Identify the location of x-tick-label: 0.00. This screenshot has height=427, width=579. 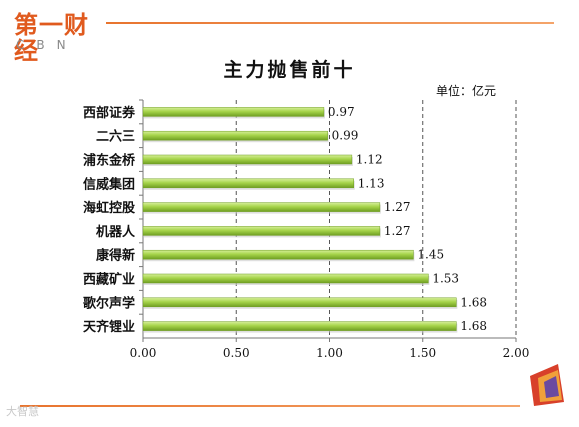
(143, 353).